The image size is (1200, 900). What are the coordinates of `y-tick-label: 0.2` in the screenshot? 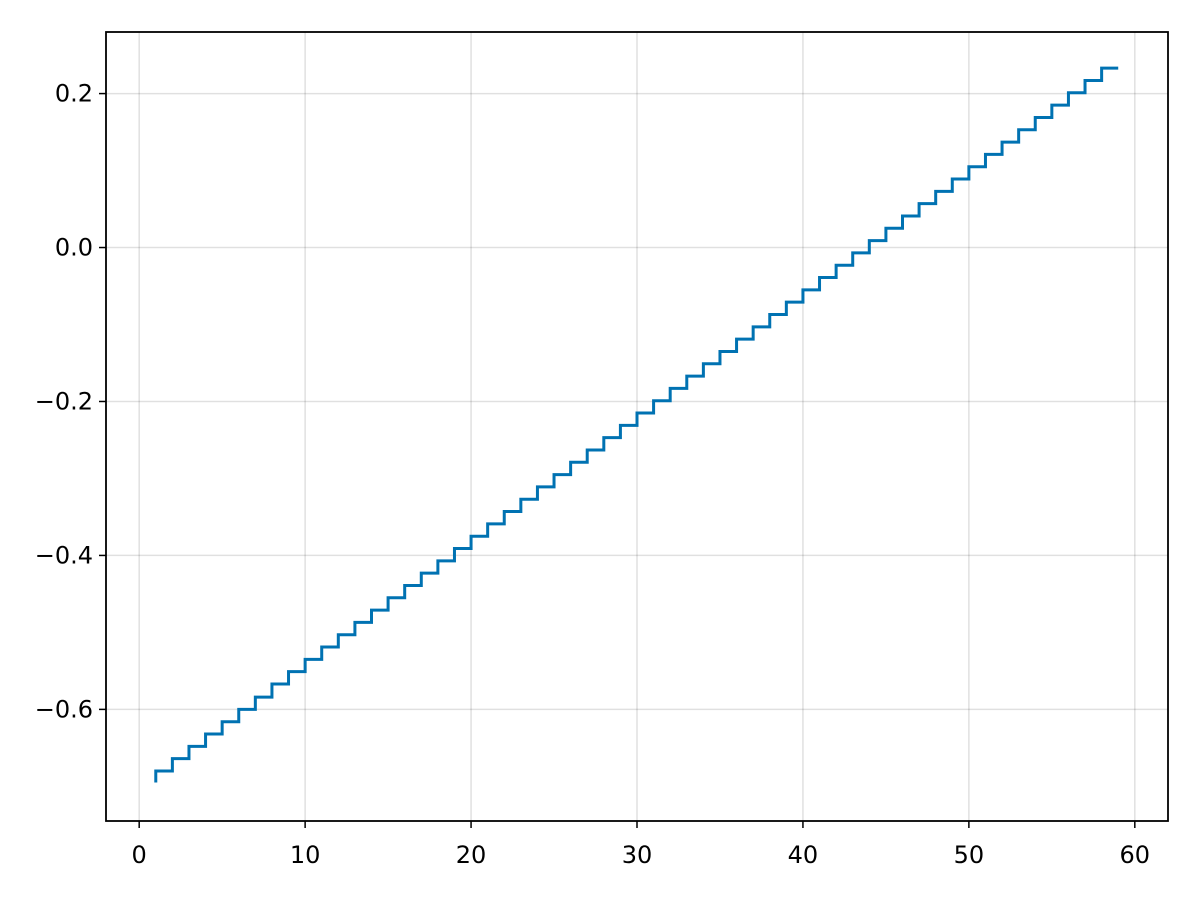 It's located at (74, 94).